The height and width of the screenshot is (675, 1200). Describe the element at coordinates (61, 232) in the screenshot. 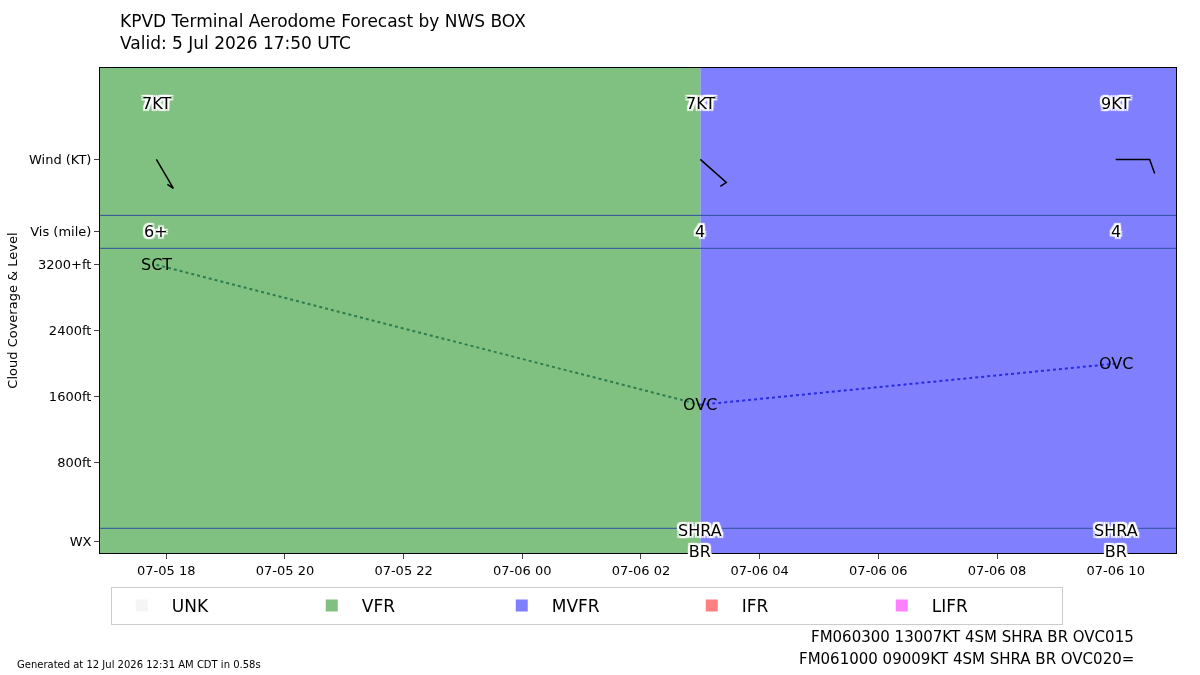

I see `y-tick-label: Vis (mile)` at that location.